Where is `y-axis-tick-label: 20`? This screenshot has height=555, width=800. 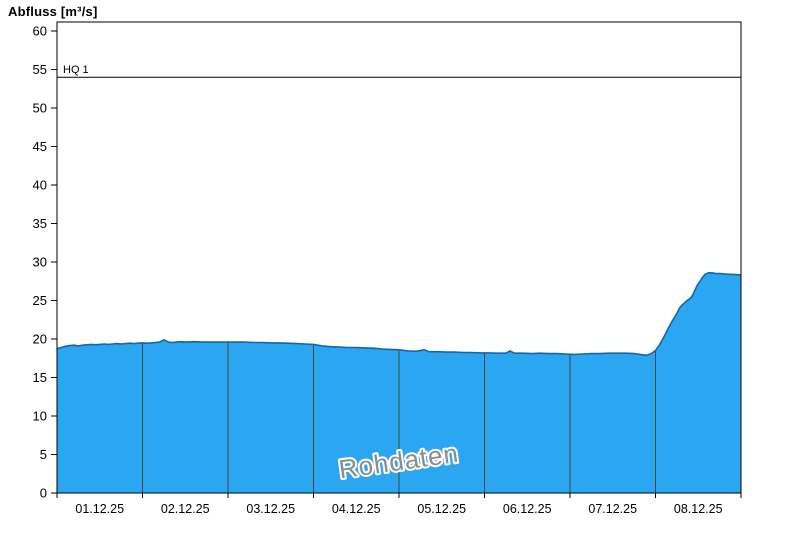
y-axis-tick-label: 20 is located at coordinates (40, 339).